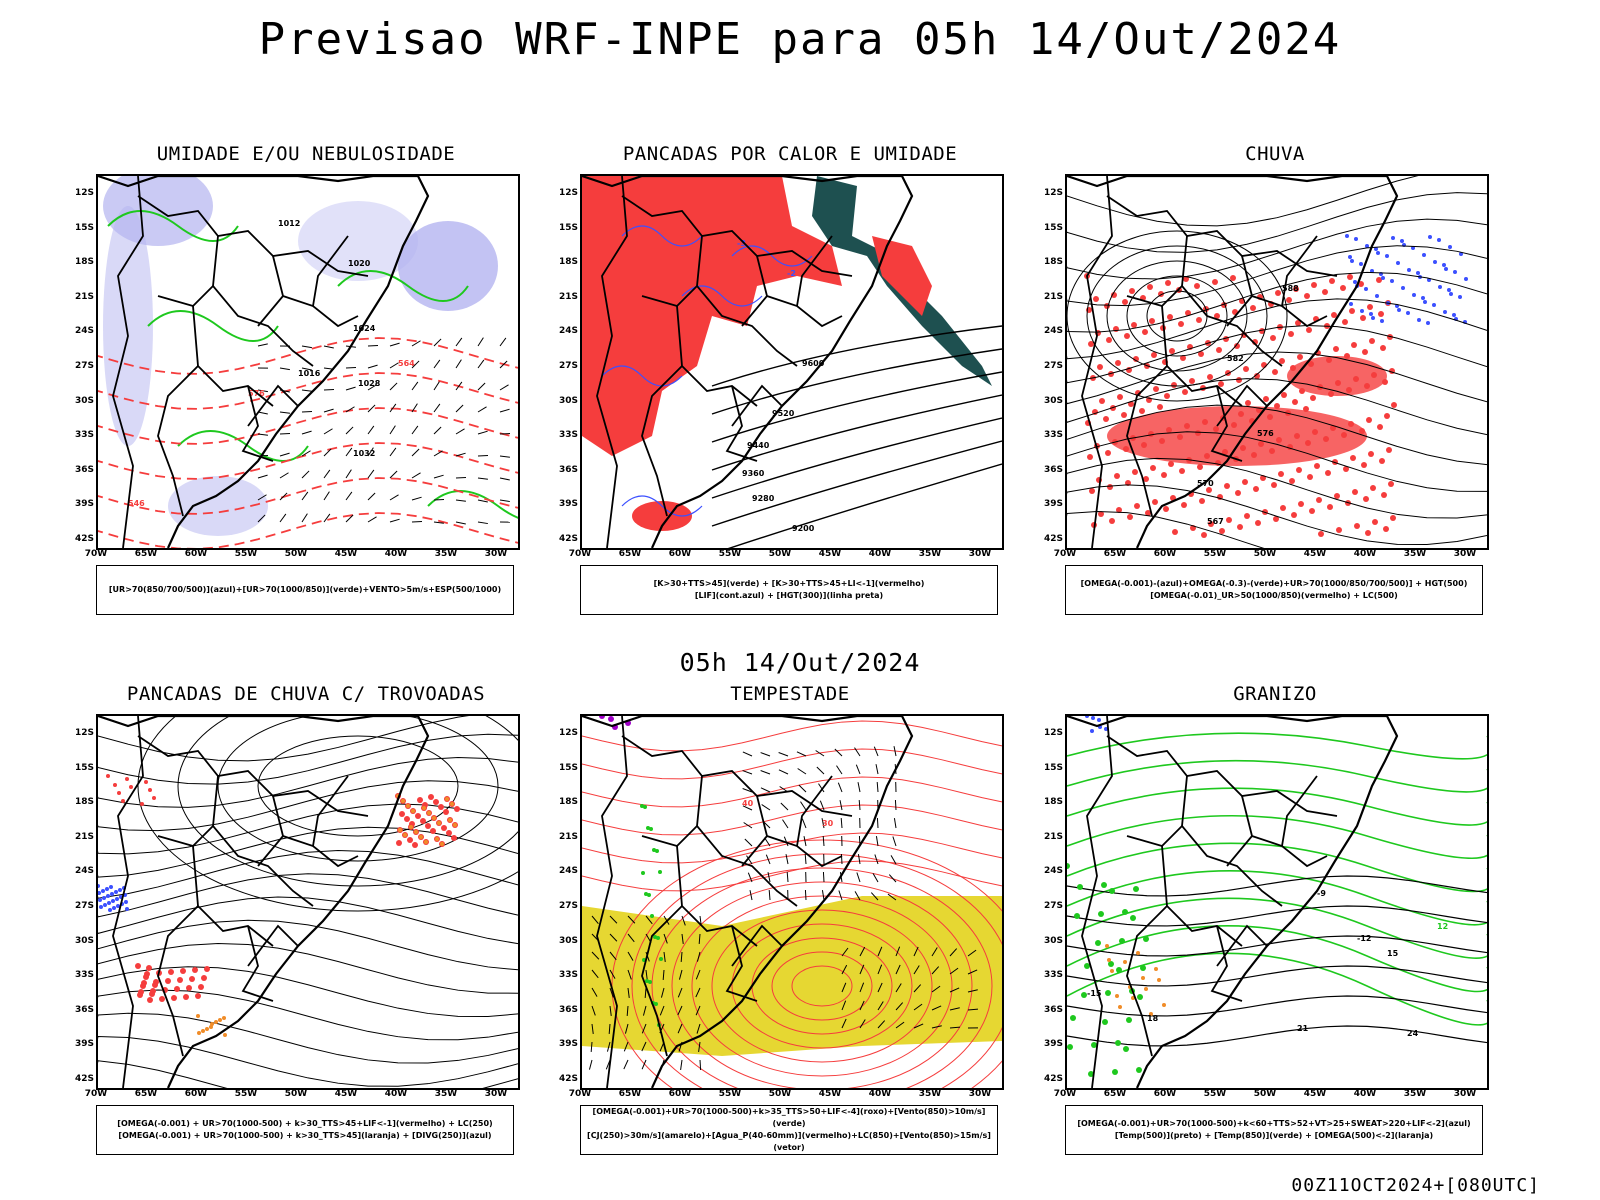 The image size is (1600, 1200). What do you see at coordinates (1125, 962) in the screenshot?
I see `omega-500-area` at bounding box center [1125, 962].